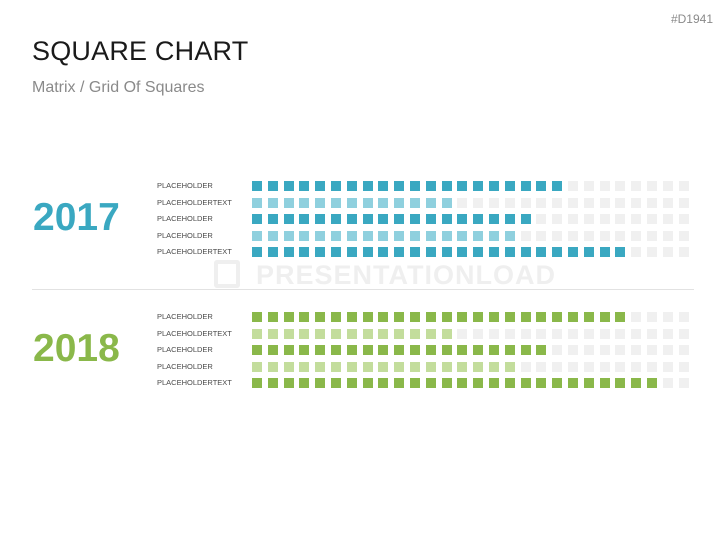 The width and height of the screenshot is (727, 545). Describe the element at coordinates (227, 274) in the screenshot. I see `watermark-logo-icon` at that location.